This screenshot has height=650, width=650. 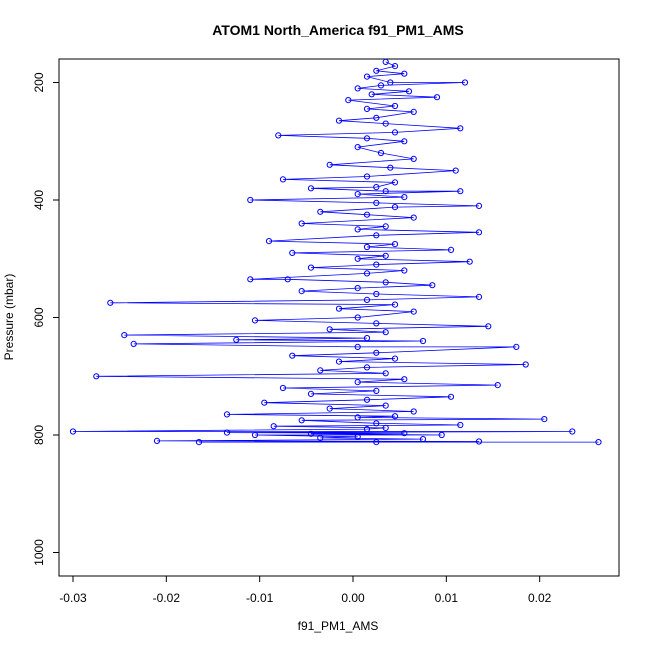 What do you see at coordinates (39, 317) in the screenshot?
I see `y-tick-label: 600` at bounding box center [39, 317].